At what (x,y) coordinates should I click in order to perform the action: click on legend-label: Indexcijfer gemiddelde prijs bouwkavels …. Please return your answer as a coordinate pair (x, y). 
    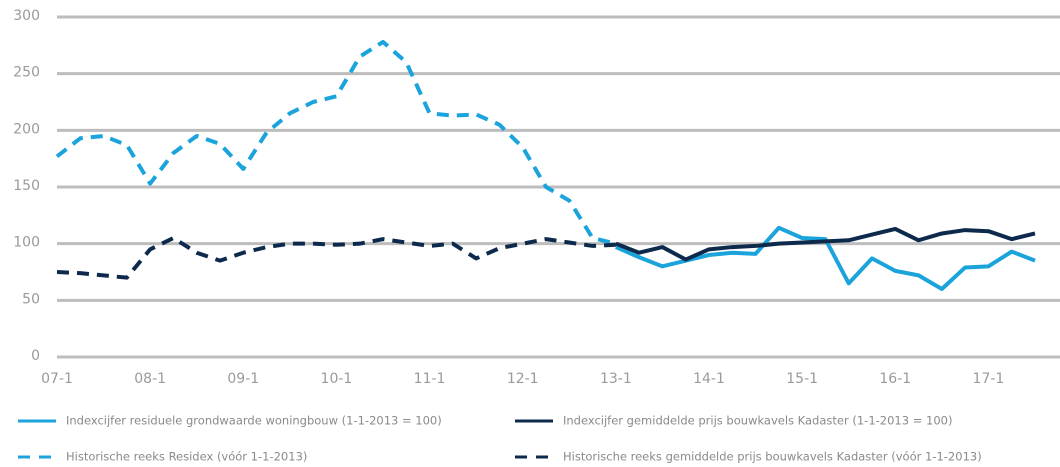
    Looking at the image, I should click on (757, 421).